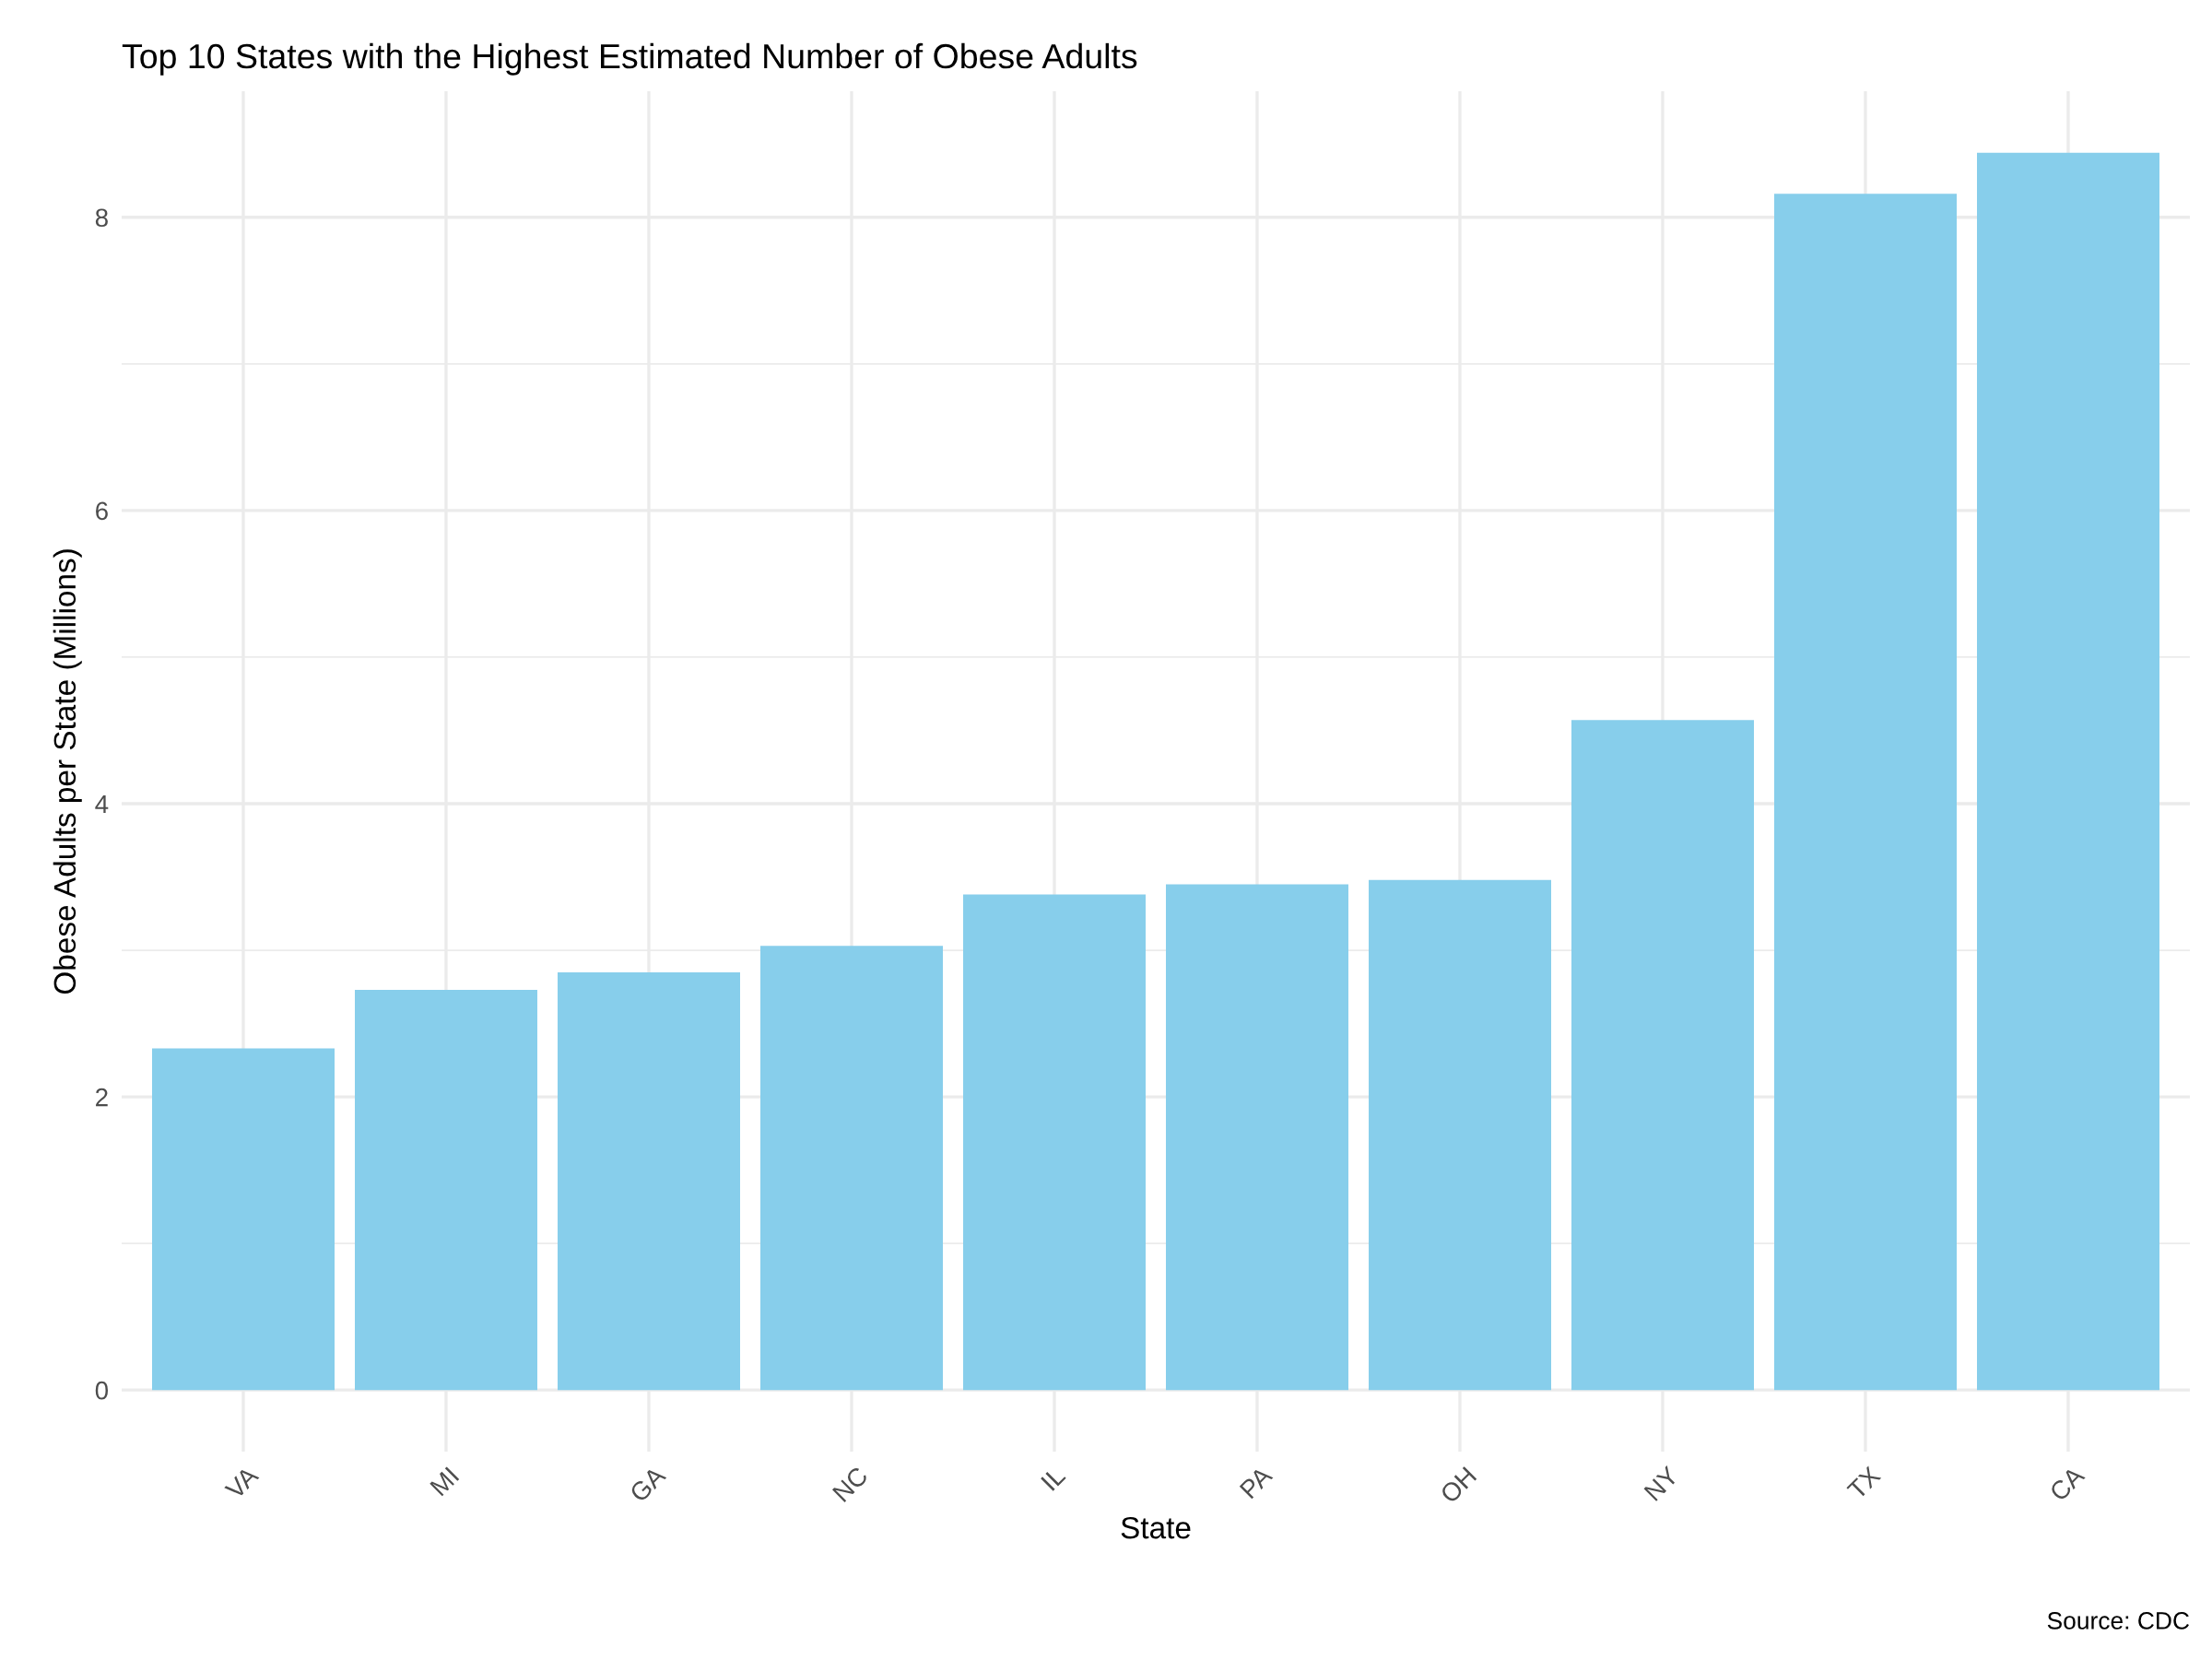 The width and height of the screenshot is (2212, 1659). Describe the element at coordinates (102, 1390) in the screenshot. I see `y-tick-label: 0` at that location.